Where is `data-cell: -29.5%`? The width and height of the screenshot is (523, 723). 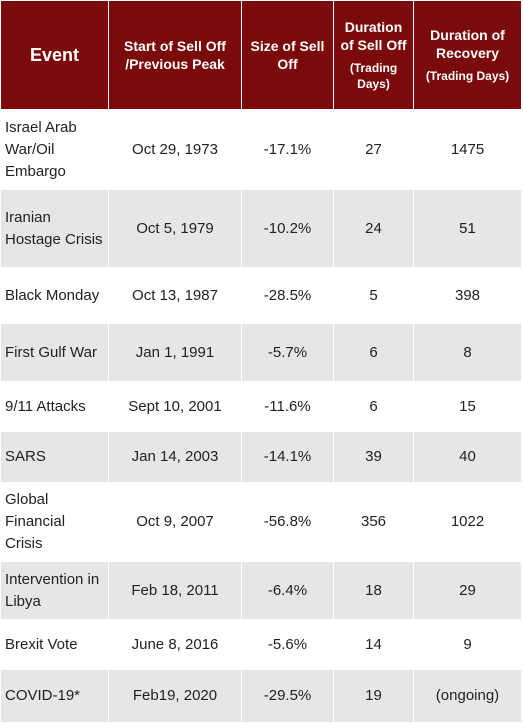
data-cell: -29.5% is located at coordinates (287, 696).